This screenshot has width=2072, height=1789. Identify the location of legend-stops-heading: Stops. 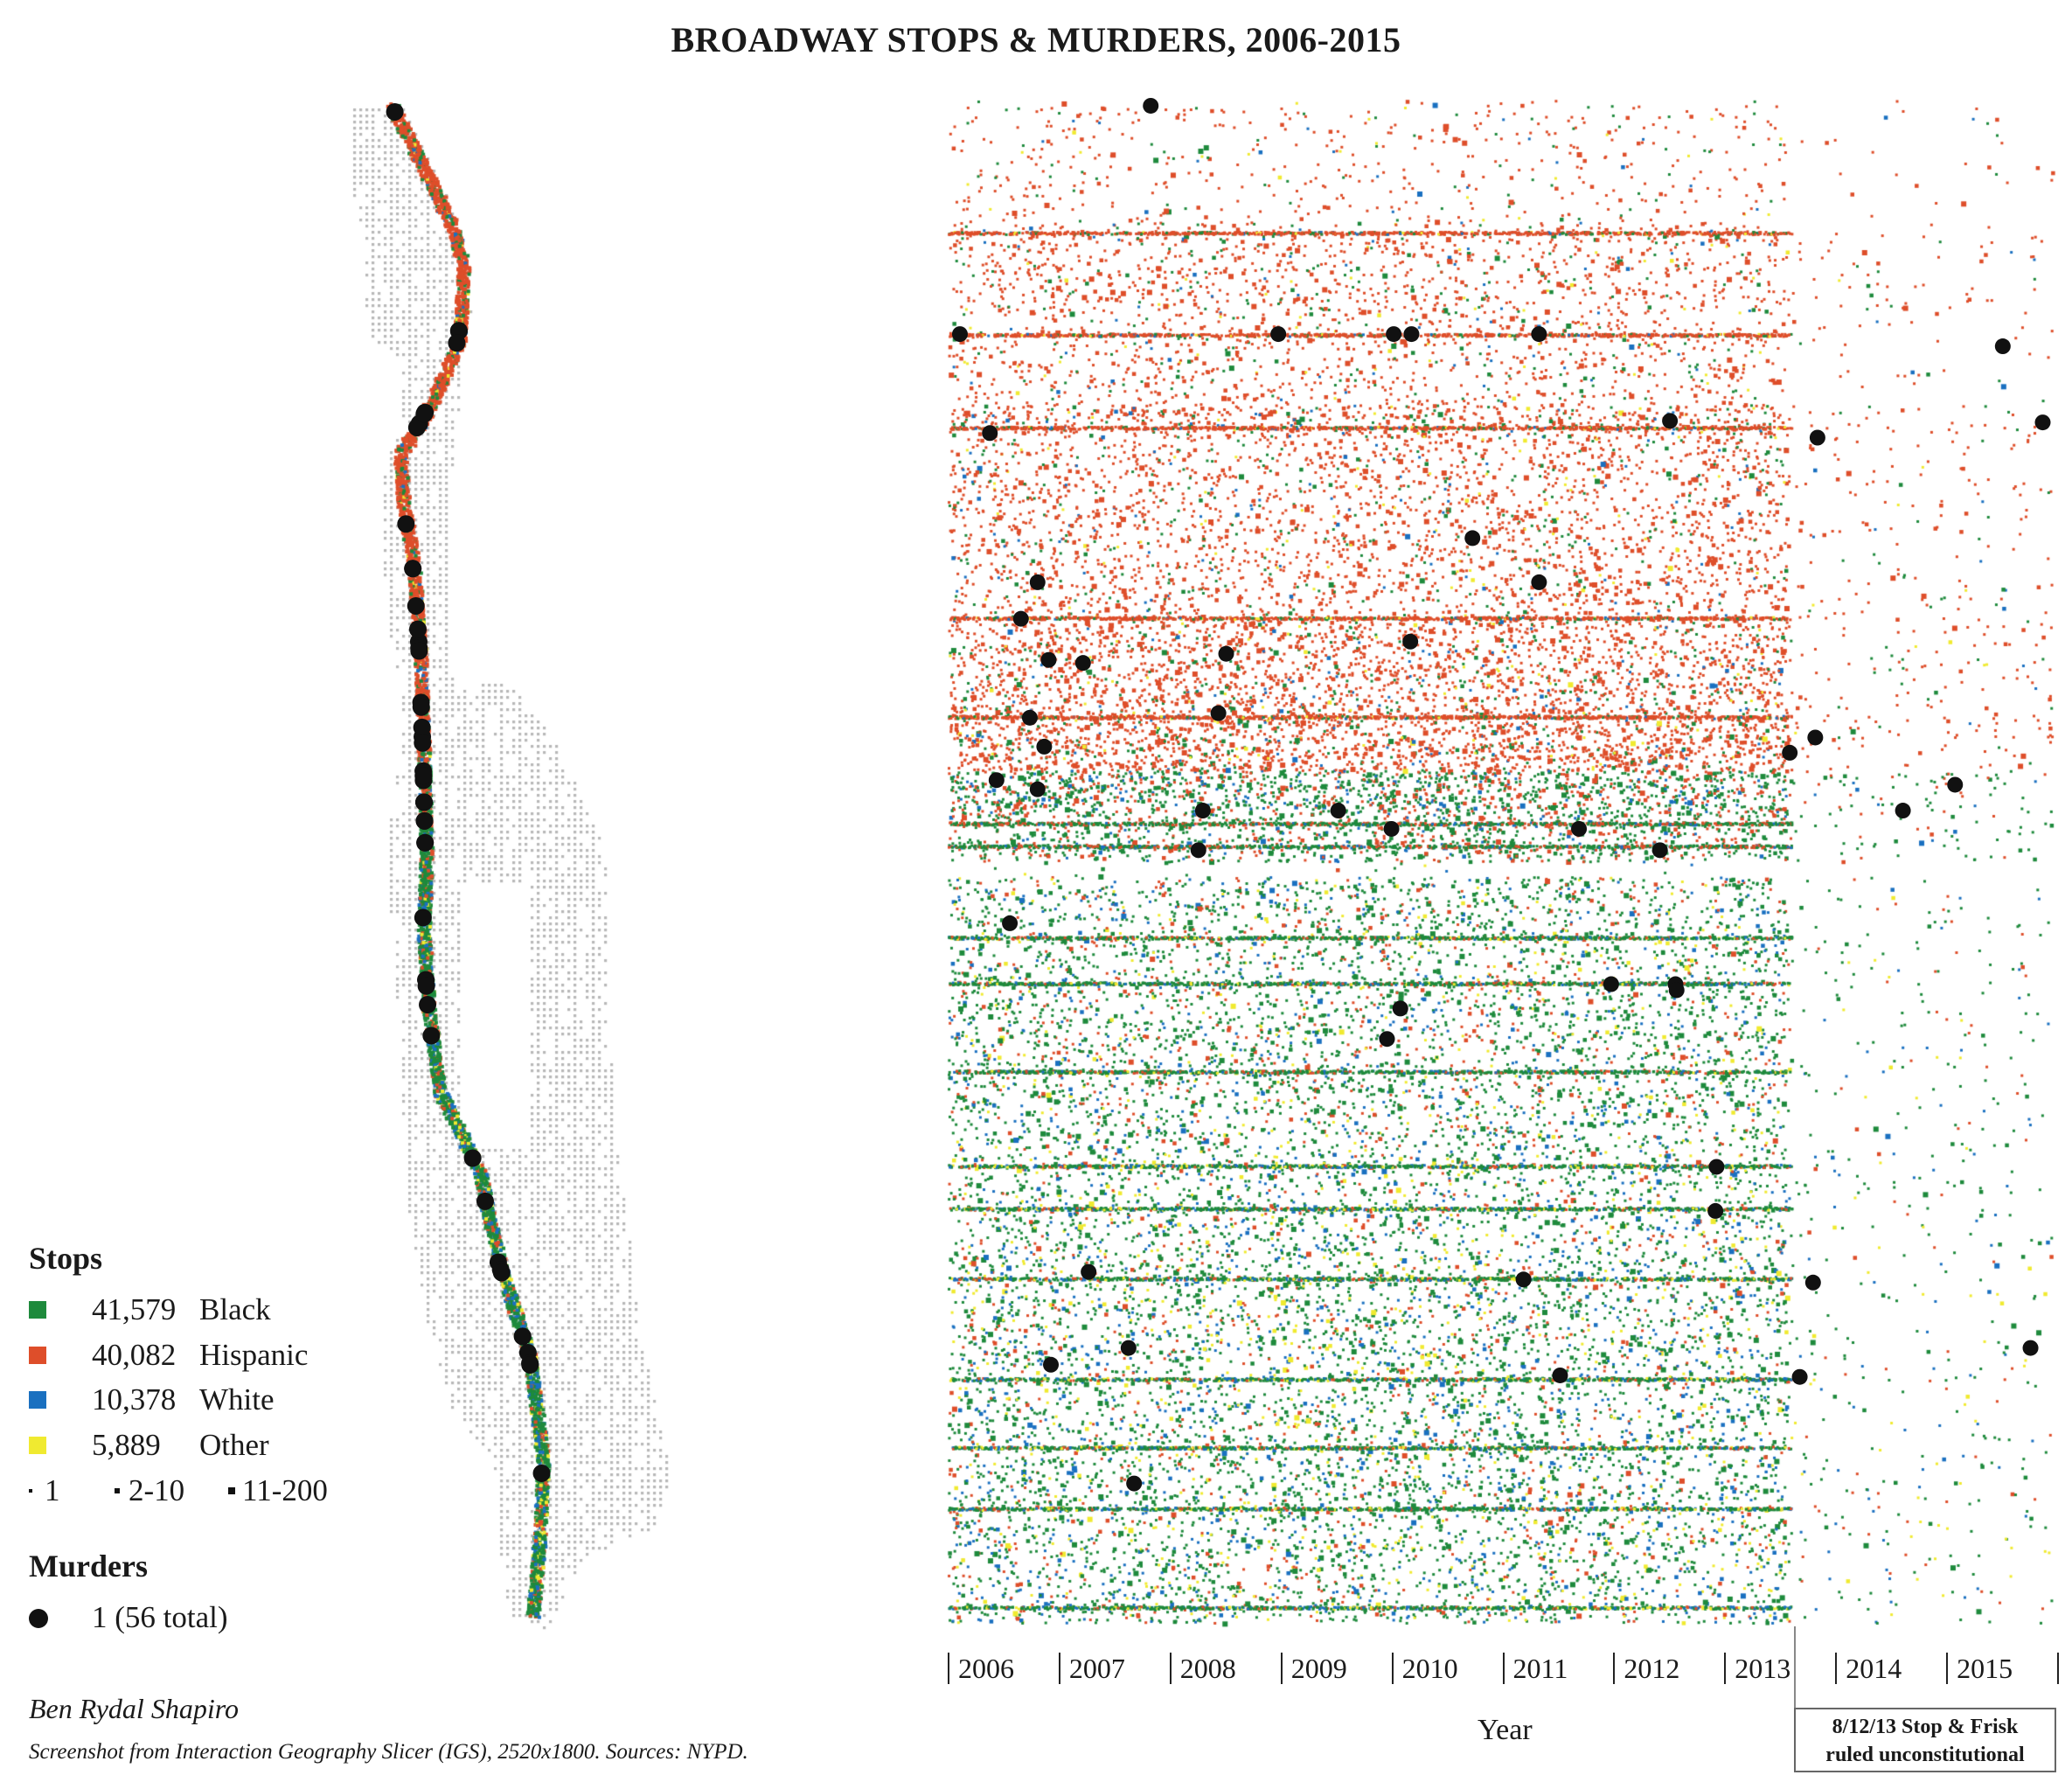
(66, 1258).